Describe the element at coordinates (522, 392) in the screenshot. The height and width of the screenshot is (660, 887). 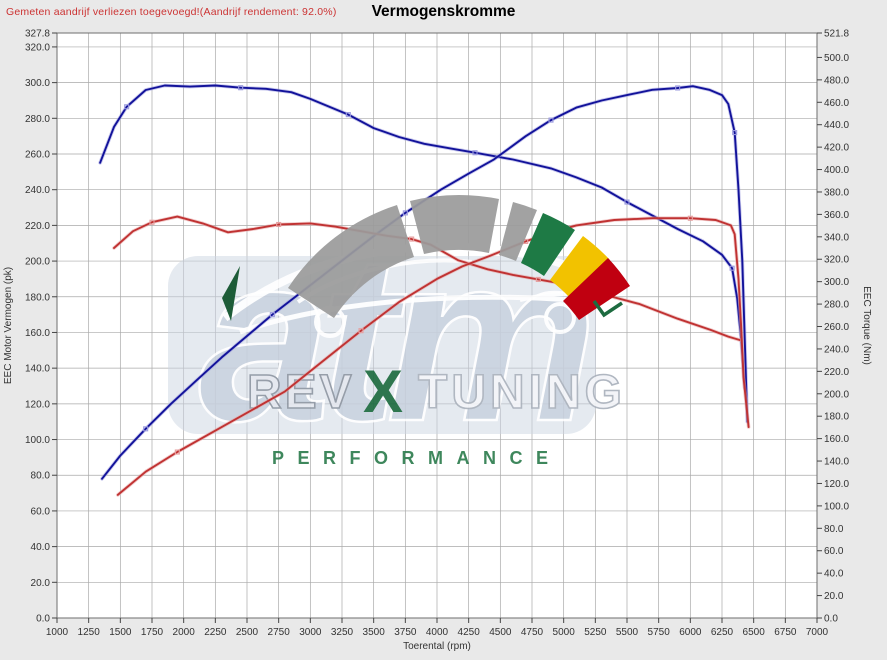
I see `watermark-tuning-text: TUNING` at that location.